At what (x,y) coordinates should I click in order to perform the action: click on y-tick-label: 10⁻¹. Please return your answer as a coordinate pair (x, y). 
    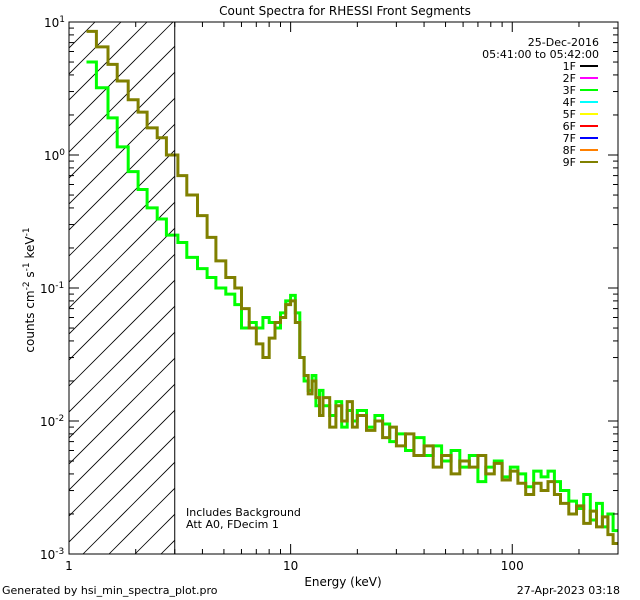
    Looking at the image, I should click on (52, 288).